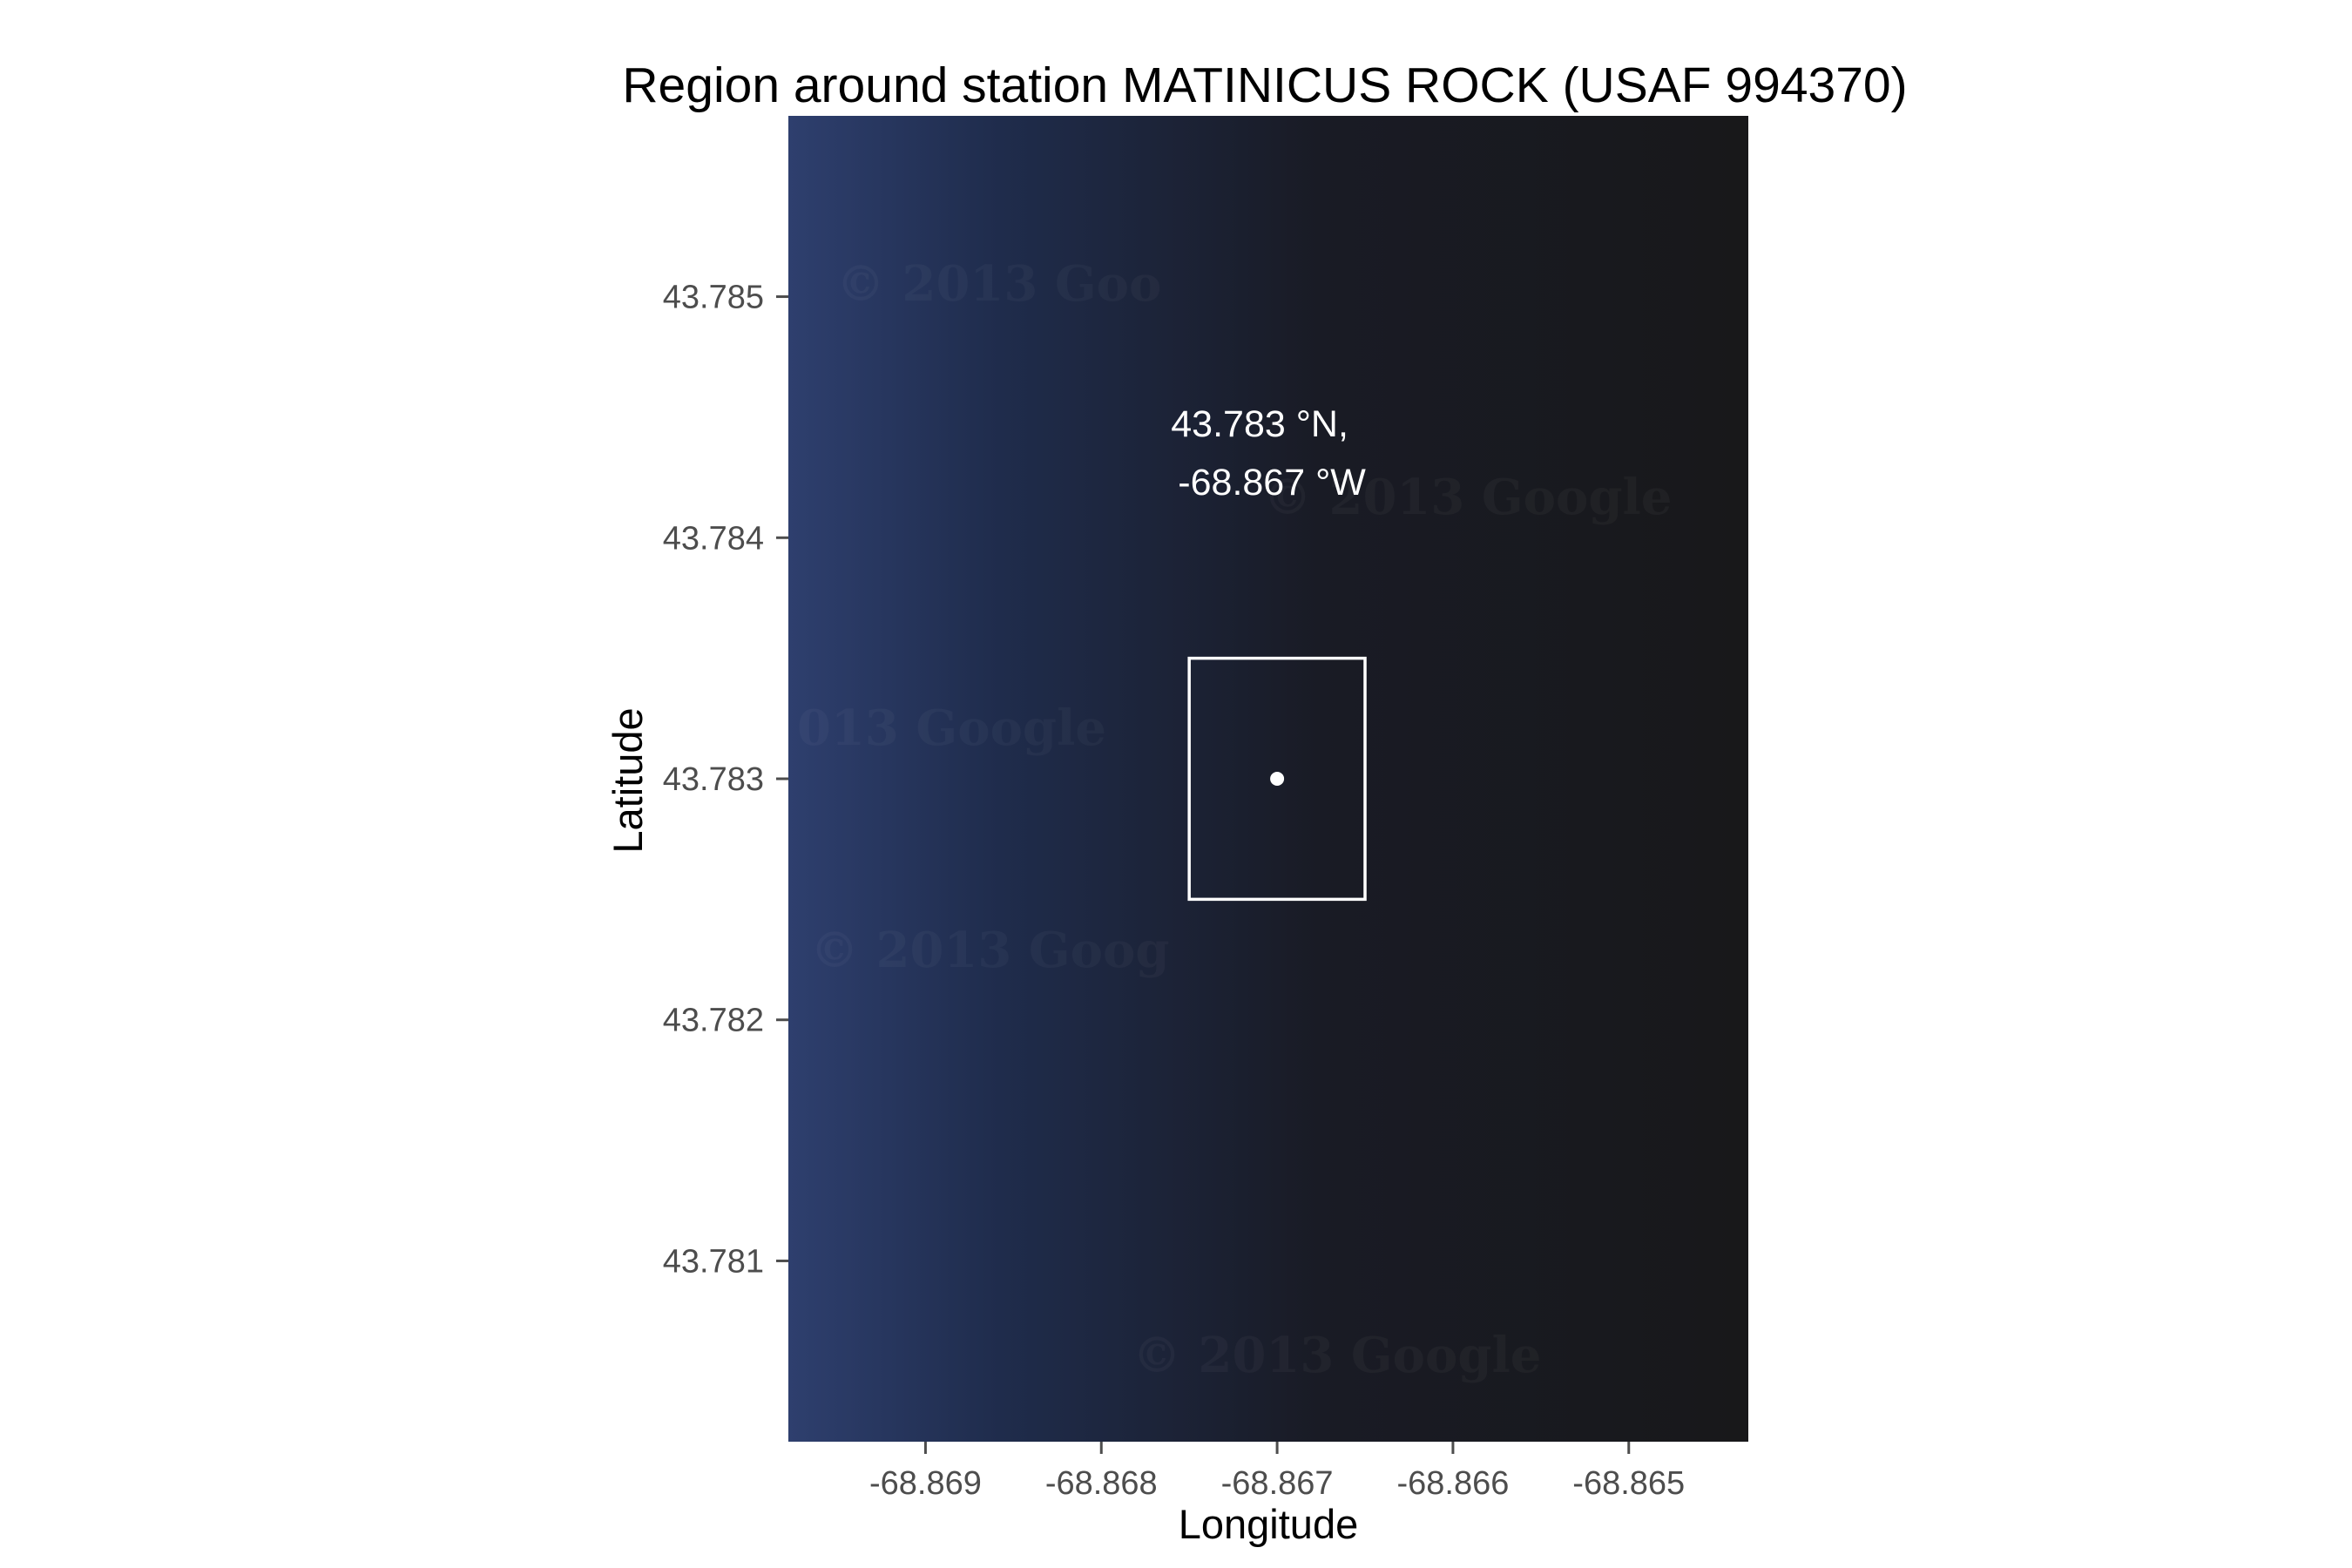 The image size is (2352, 1568). I want to click on station-bounding-box, so click(1277, 779).